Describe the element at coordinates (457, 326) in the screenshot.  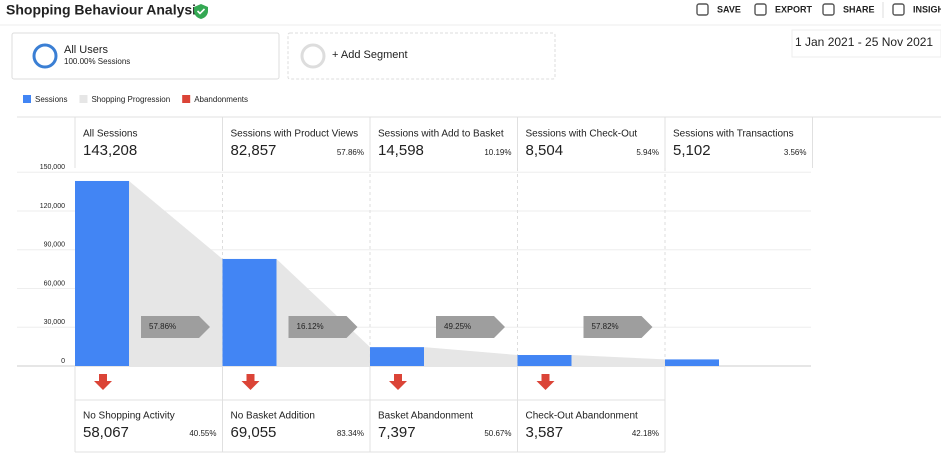
I see `progression-label: 49.25%` at that location.